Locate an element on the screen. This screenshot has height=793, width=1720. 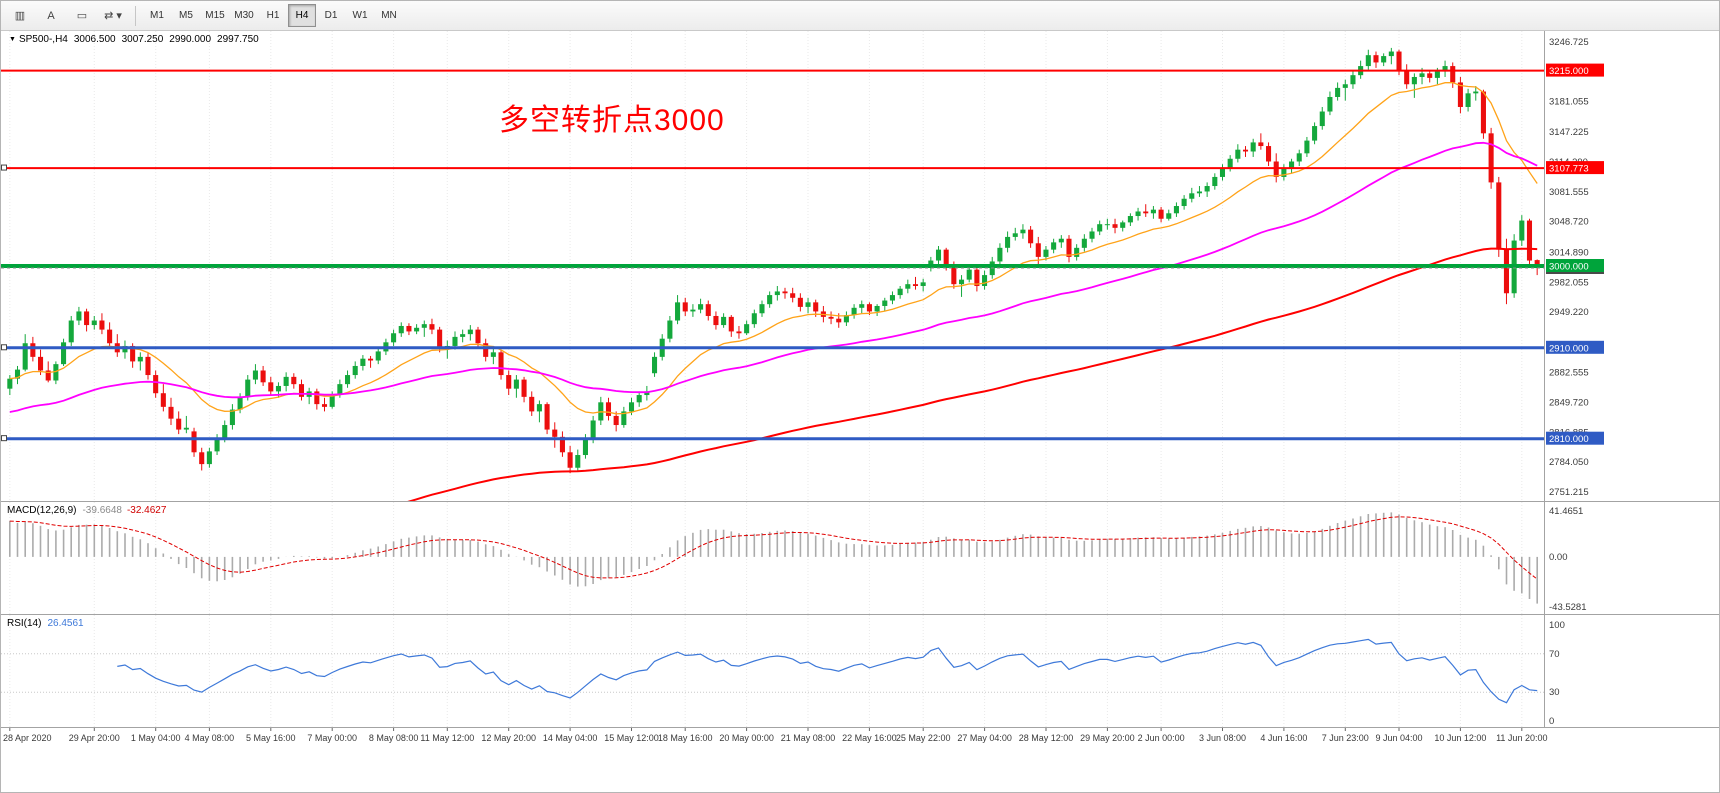
price-badge-3215.000-text: 3215.000 is located at coordinates (1569, 71).